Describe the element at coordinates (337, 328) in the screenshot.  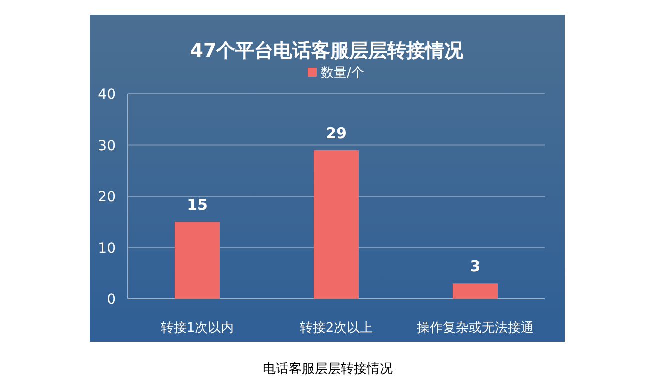
I see `x-tick-label: 转接2次以上` at that location.